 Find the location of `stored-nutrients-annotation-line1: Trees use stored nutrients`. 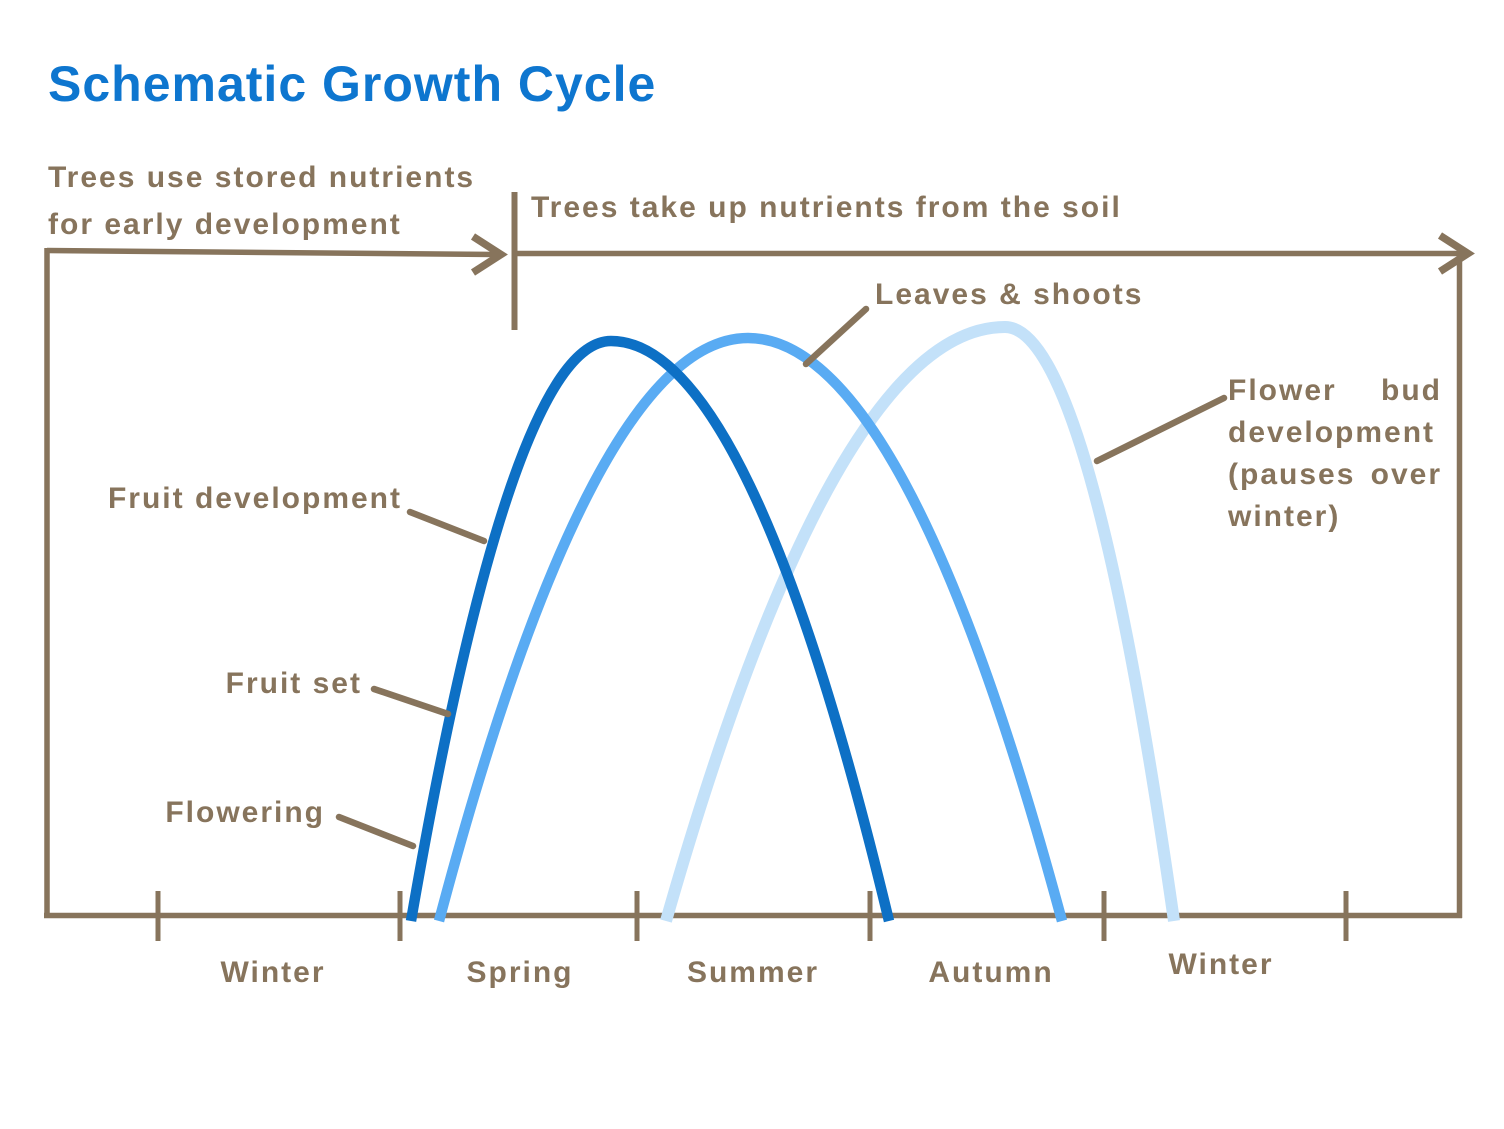

stored-nutrients-annotation-line1: Trees use stored nutrients is located at coordinates (262, 177).